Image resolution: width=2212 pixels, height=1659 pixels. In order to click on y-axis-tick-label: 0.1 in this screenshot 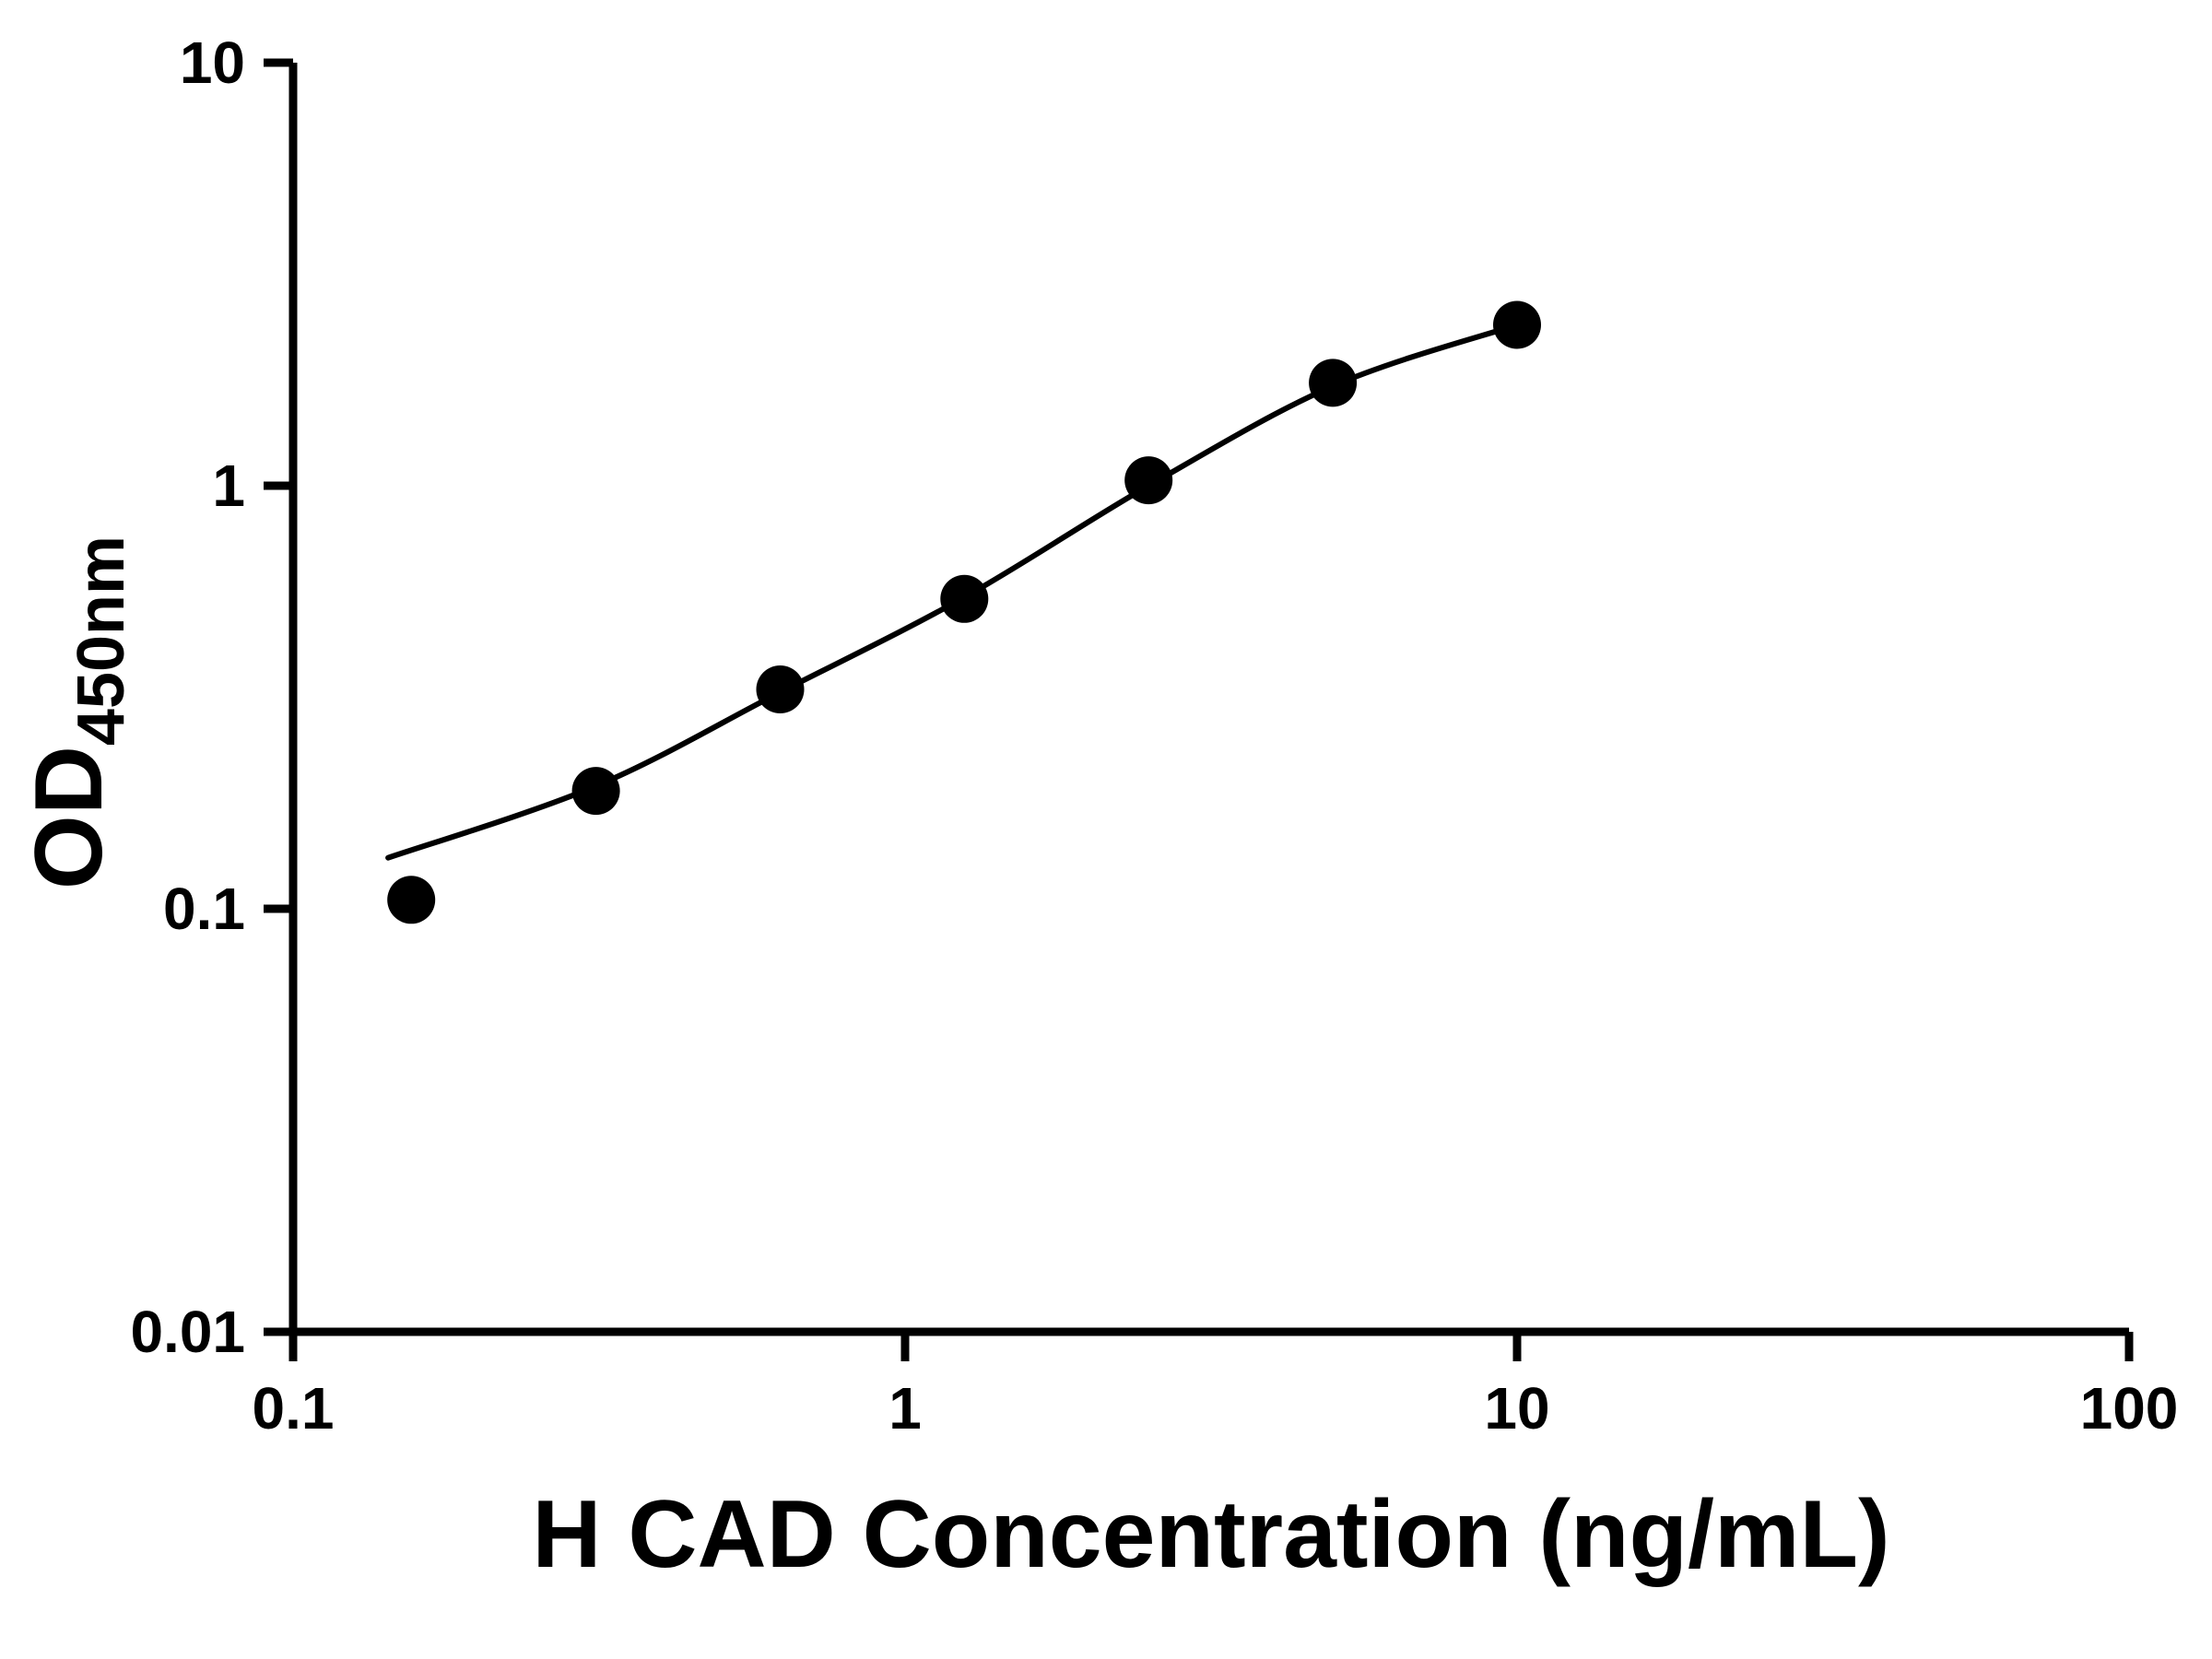, I will do `click(204, 909)`.